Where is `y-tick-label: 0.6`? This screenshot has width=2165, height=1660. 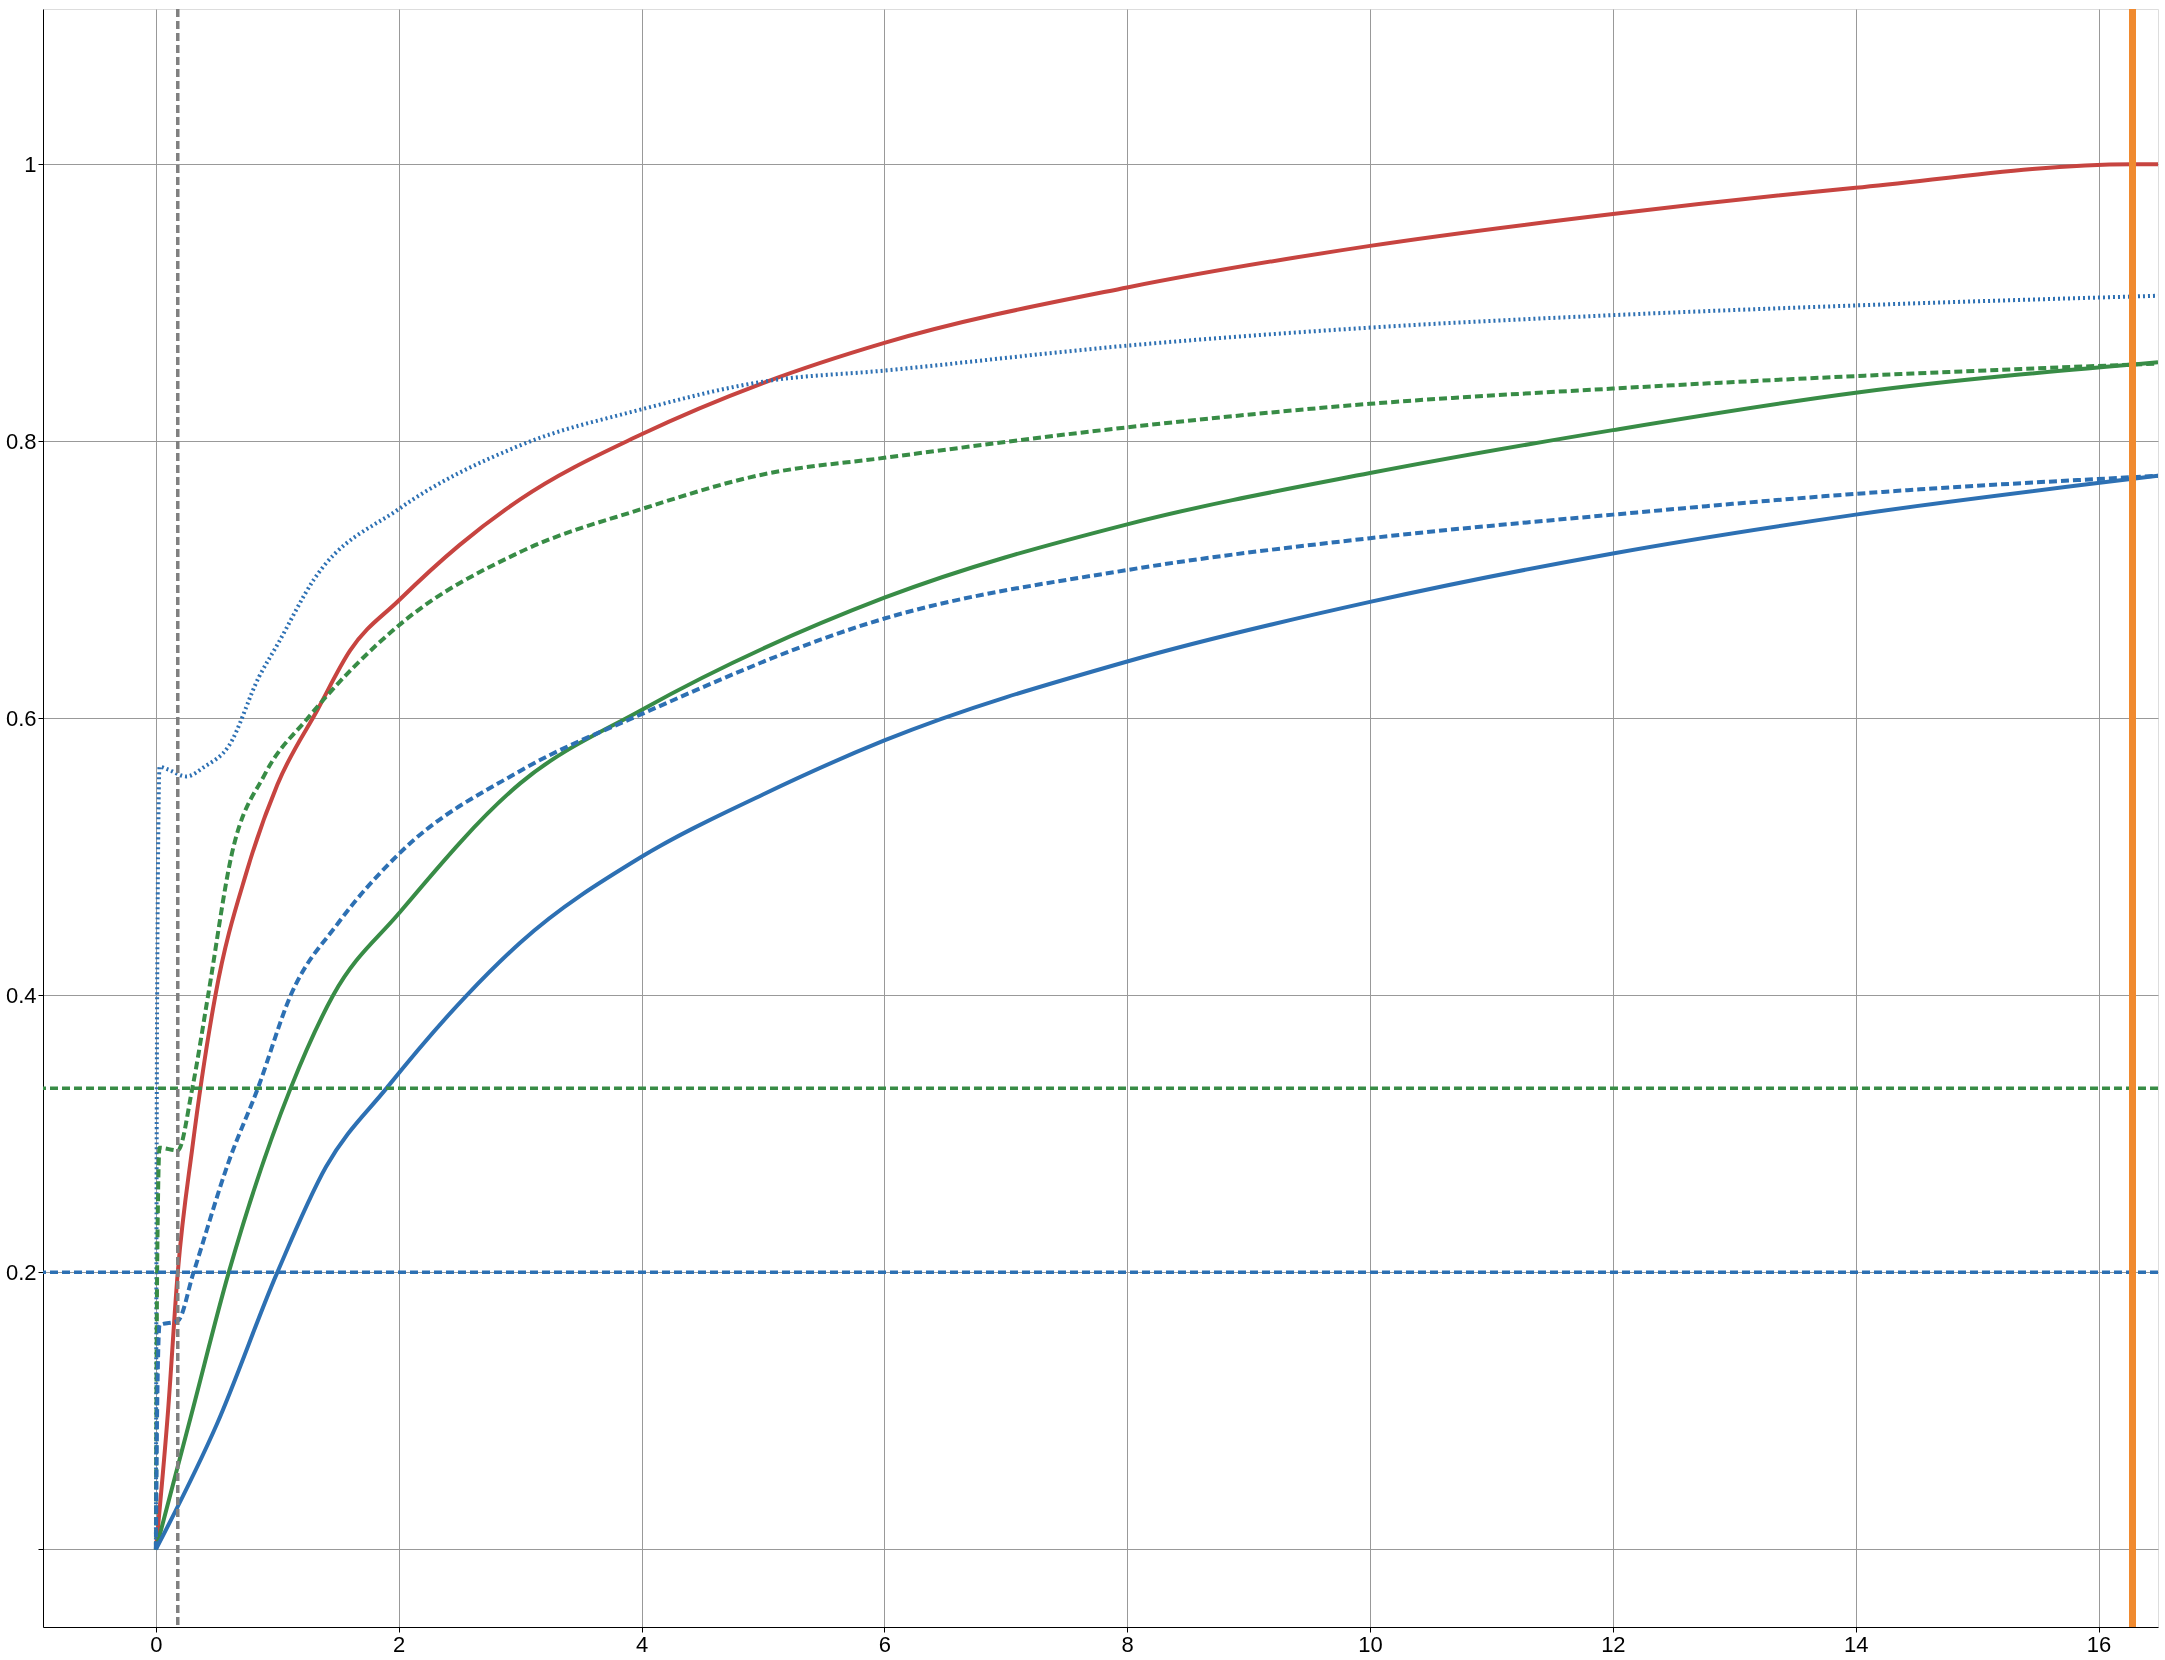 y-tick-label: 0.6 is located at coordinates (21, 718).